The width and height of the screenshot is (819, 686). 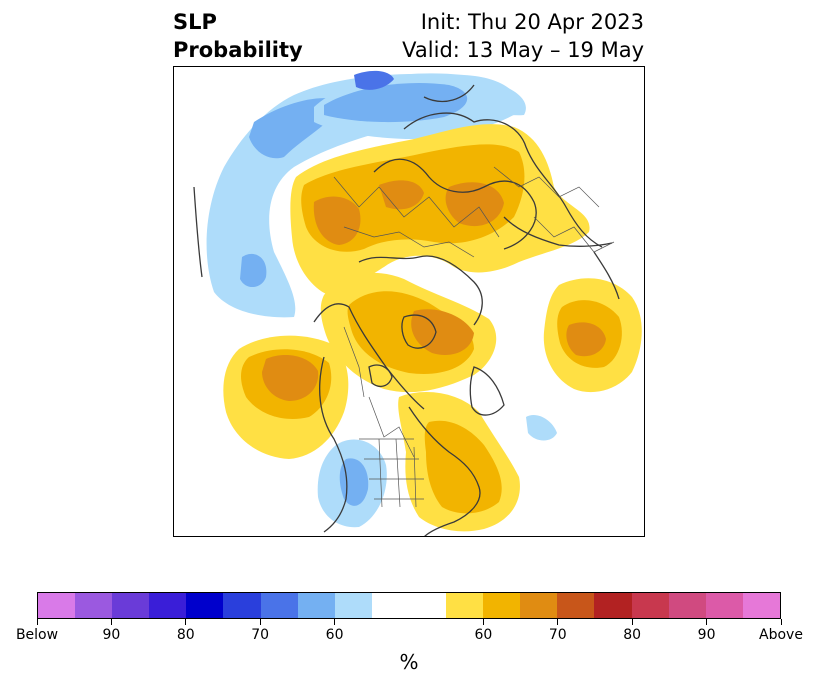 I want to click on above-70-eastern-north-america, so click(x=463, y=467).